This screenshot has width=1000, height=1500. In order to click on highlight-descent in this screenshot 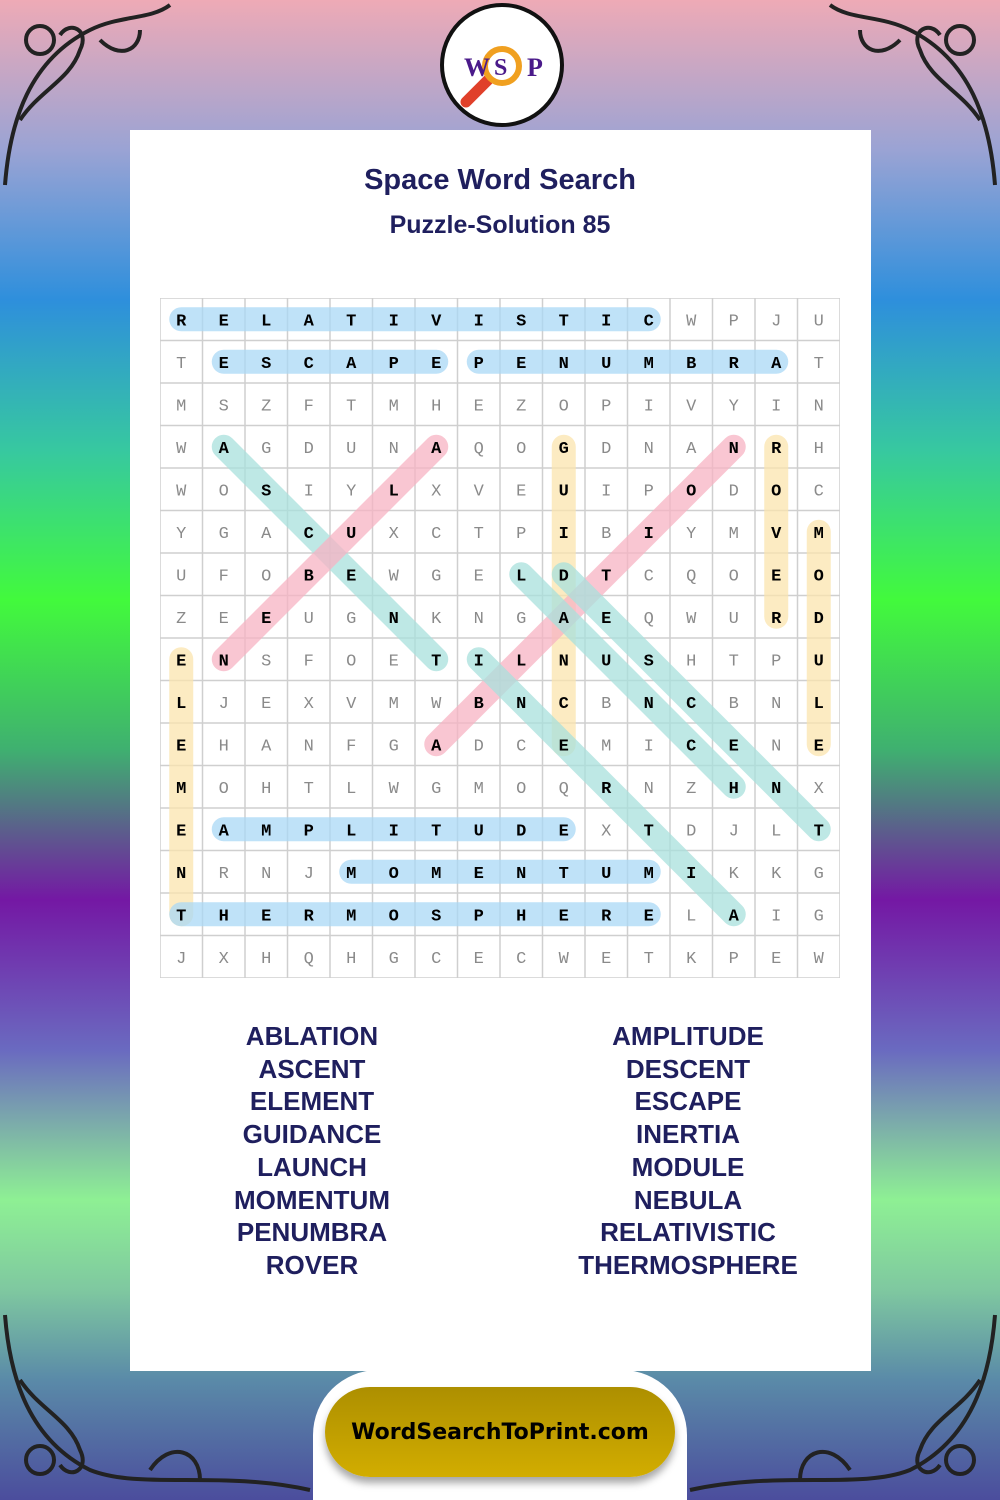, I will do `click(691, 702)`.